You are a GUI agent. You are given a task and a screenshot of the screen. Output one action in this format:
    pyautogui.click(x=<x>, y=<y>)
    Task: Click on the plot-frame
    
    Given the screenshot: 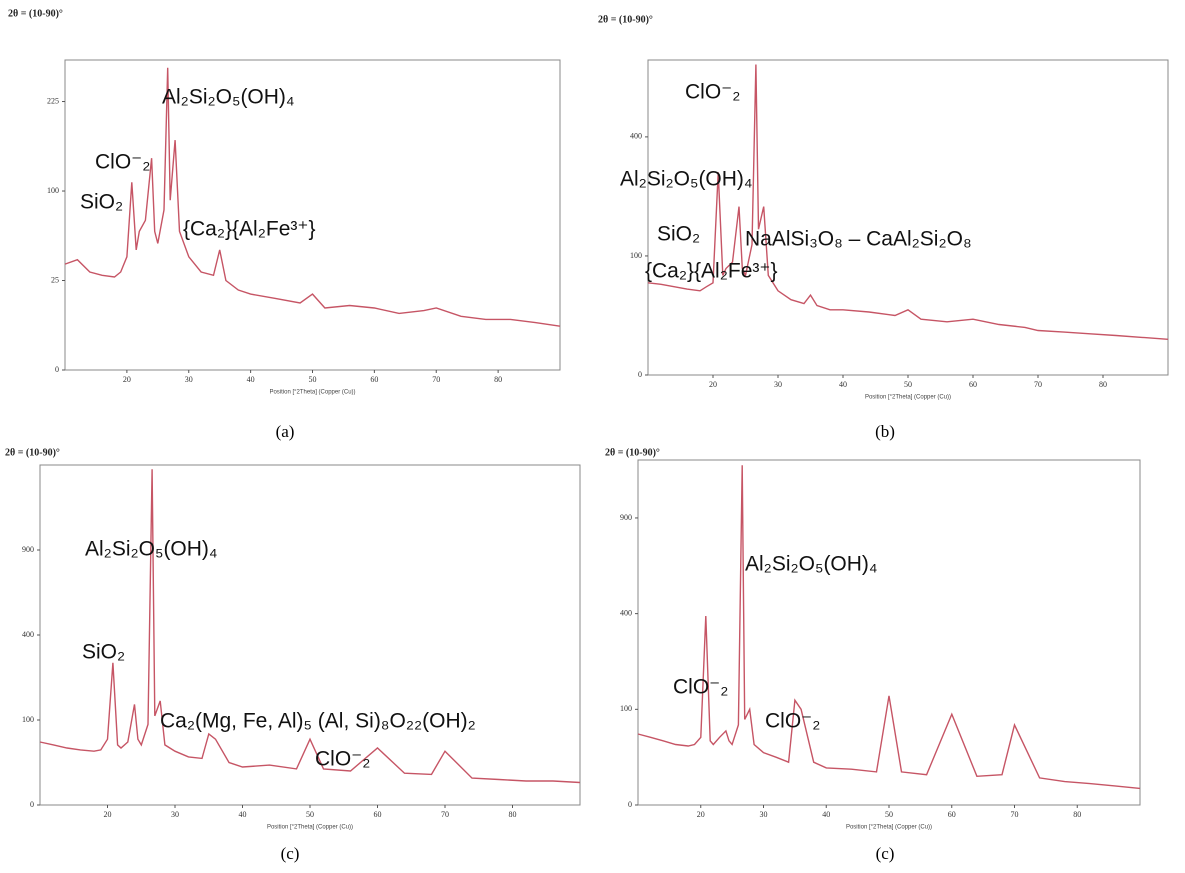 What is the action you would take?
    pyautogui.click(x=312, y=215)
    